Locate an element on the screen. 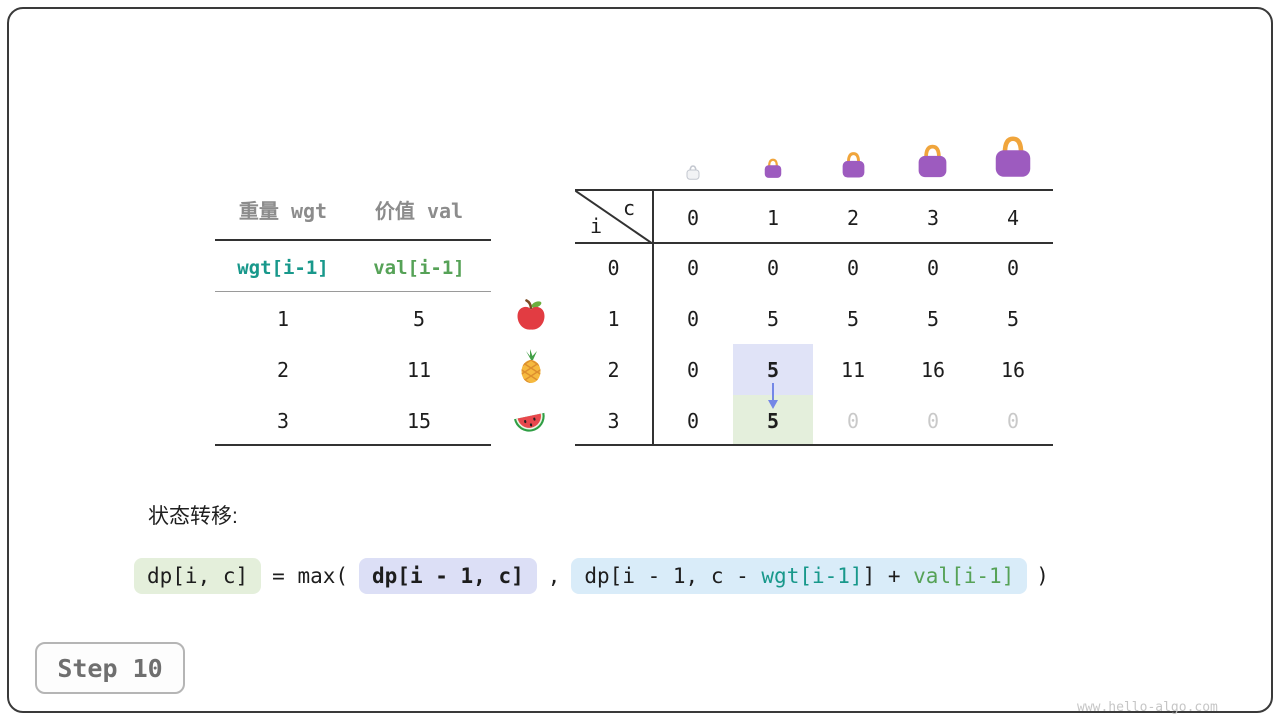  item-val-2: 11 is located at coordinates (419, 370).